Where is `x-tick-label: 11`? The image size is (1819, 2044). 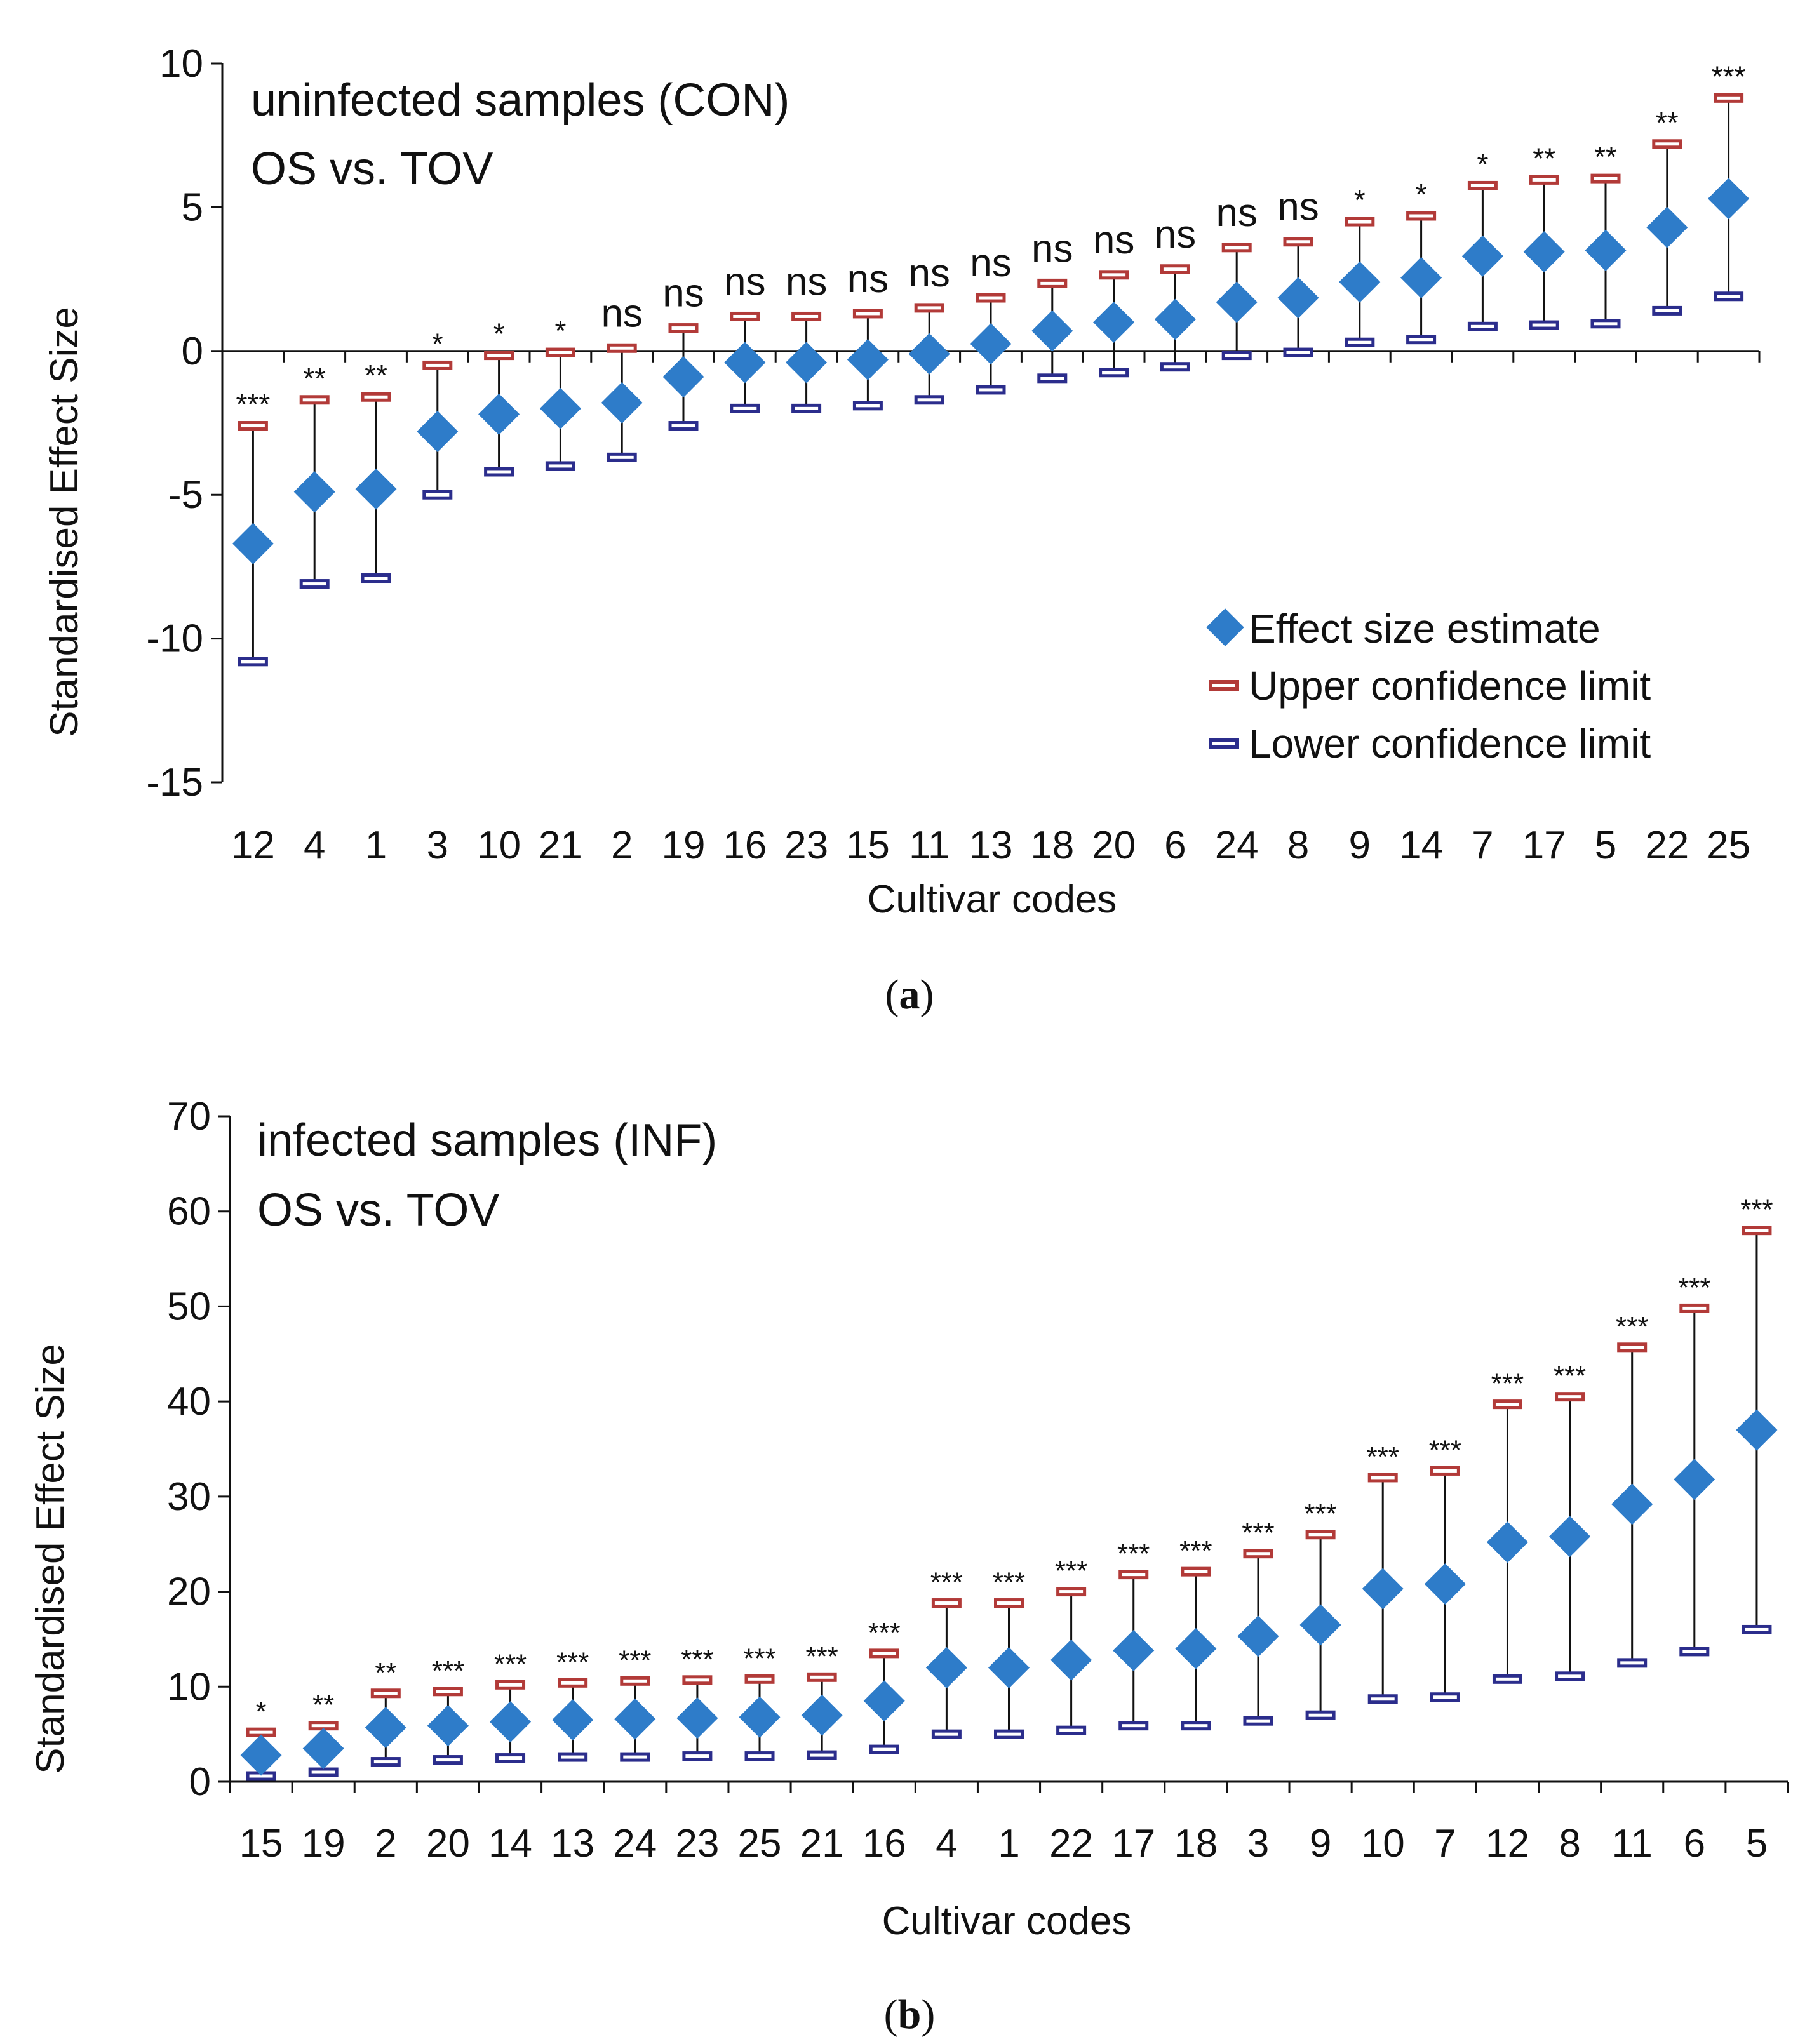 x-tick-label: 11 is located at coordinates (930, 846).